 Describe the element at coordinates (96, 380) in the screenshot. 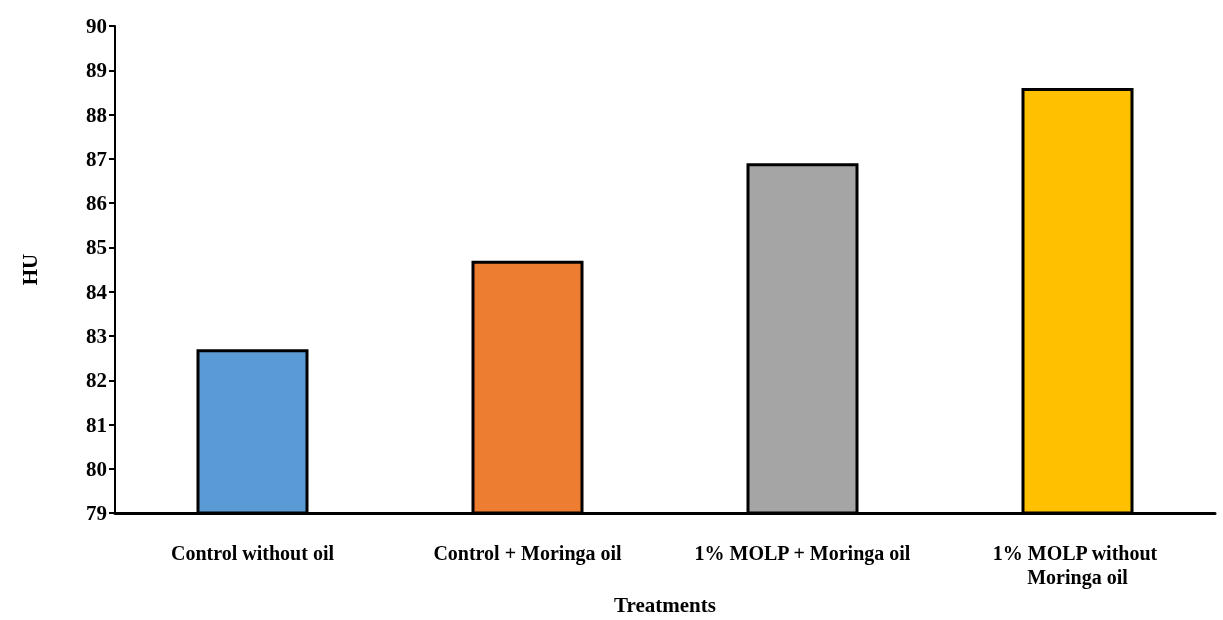

I see `y-tick-label: 82` at that location.